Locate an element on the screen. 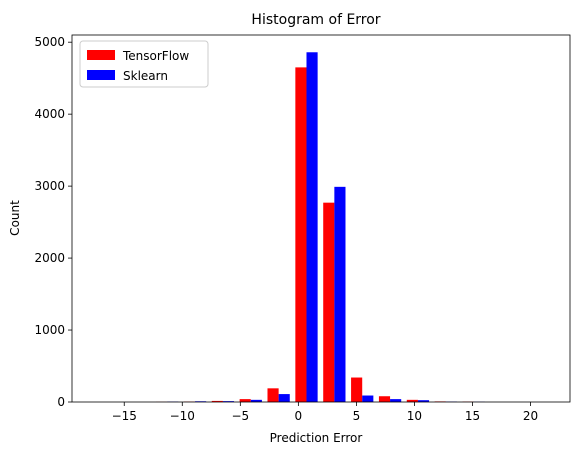  x-tick-label: 0 is located at coordinates (299, 416).